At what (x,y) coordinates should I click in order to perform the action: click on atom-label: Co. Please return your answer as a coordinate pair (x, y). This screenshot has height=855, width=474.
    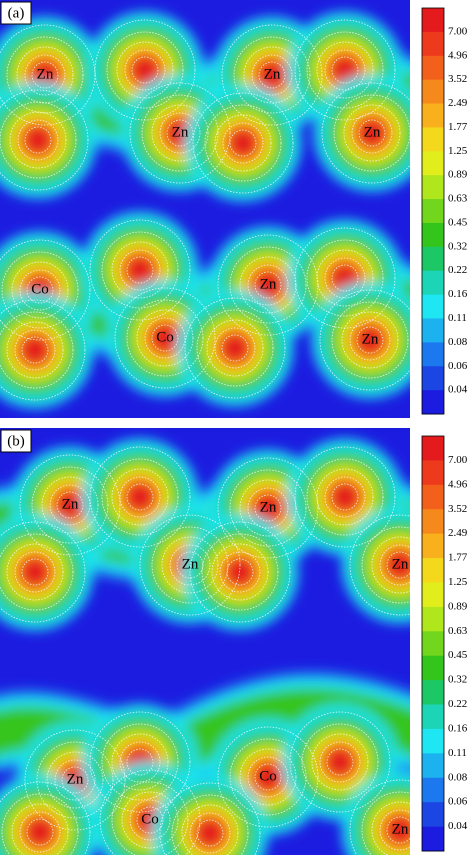
    Looking at the image, I should click on (150, 819).